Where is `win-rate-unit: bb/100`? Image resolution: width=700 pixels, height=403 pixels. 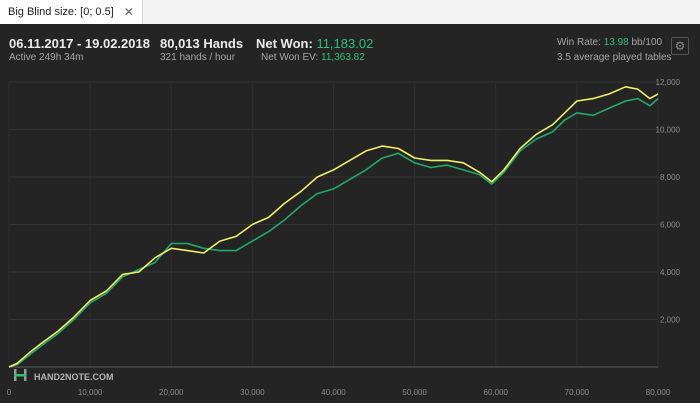 win-rate-unit: bb/100 is located at coordinates (647, 42).